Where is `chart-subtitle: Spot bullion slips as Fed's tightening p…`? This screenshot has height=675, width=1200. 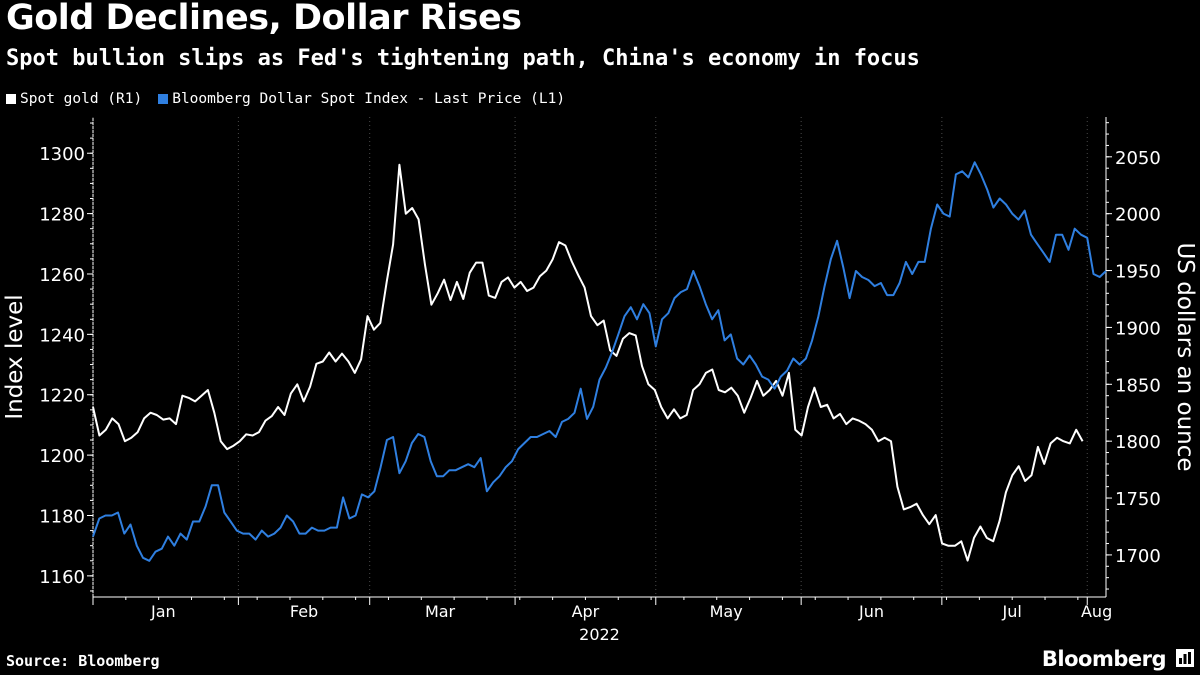 chart-subtitle: Spot bullion slips as Fed's tightening p… is located at coordinates (463, 58).